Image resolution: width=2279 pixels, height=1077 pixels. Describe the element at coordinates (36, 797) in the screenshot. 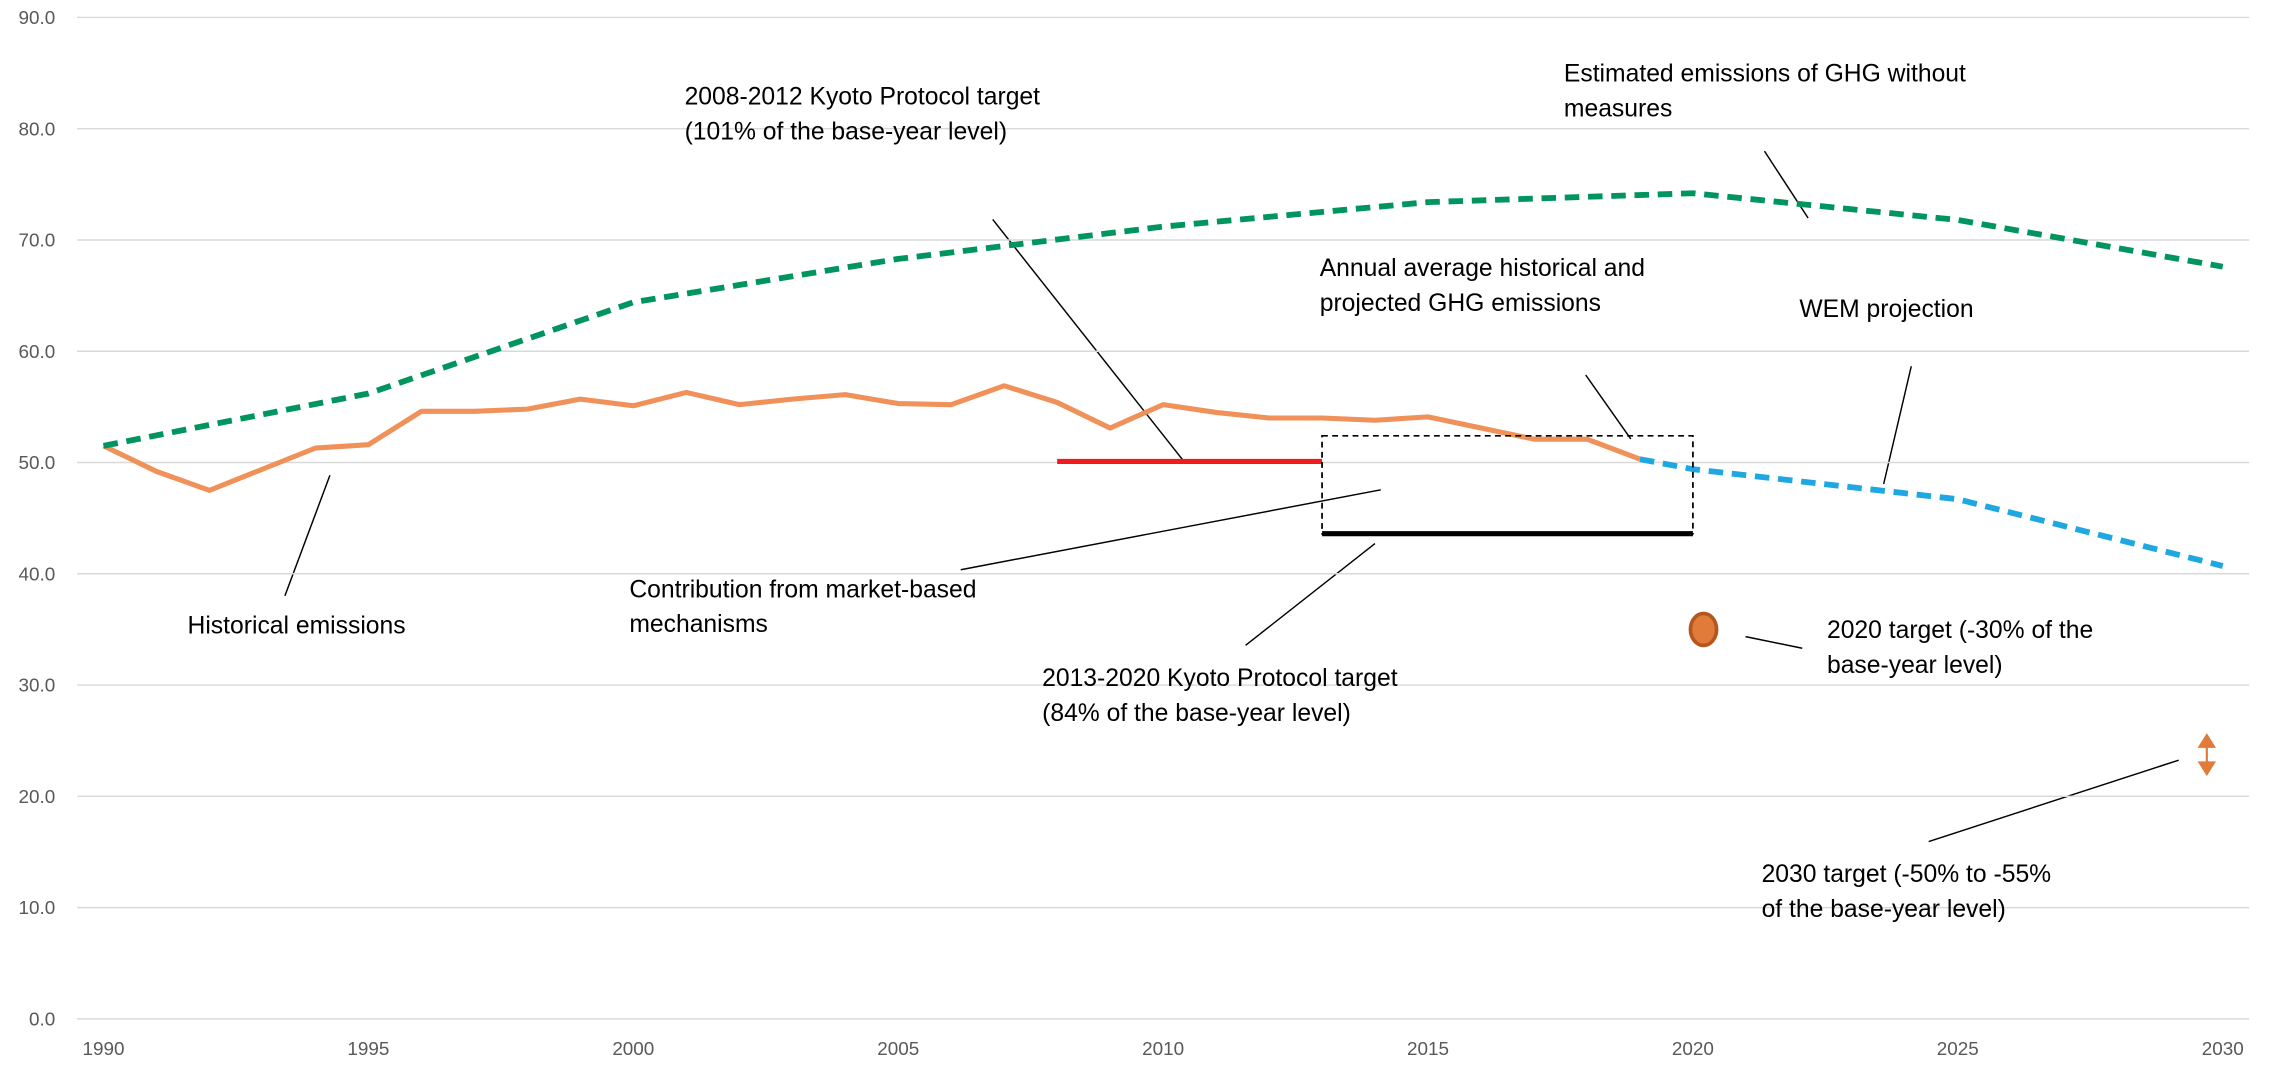

I see `y-tick-label: 20.0` at that location.